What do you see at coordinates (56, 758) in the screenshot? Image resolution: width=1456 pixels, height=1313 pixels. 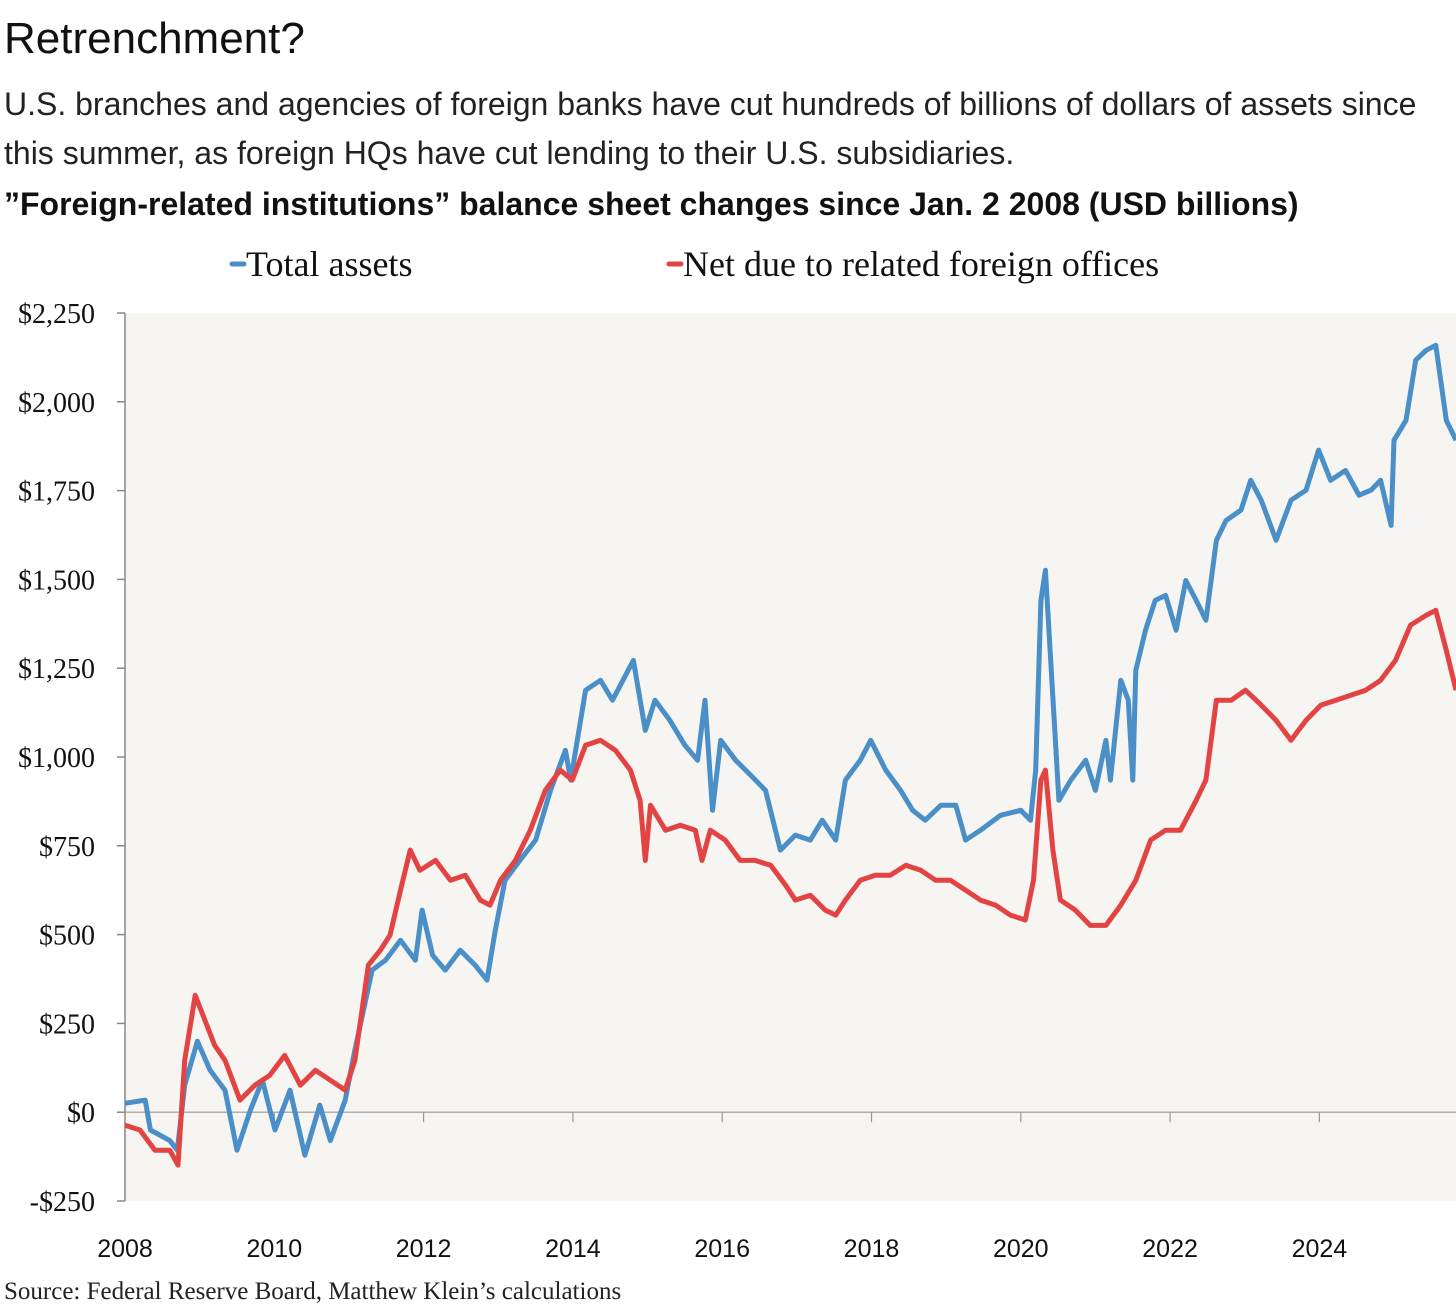 I see `y-tick-label: $1,000` at bounding box center [56, 758].